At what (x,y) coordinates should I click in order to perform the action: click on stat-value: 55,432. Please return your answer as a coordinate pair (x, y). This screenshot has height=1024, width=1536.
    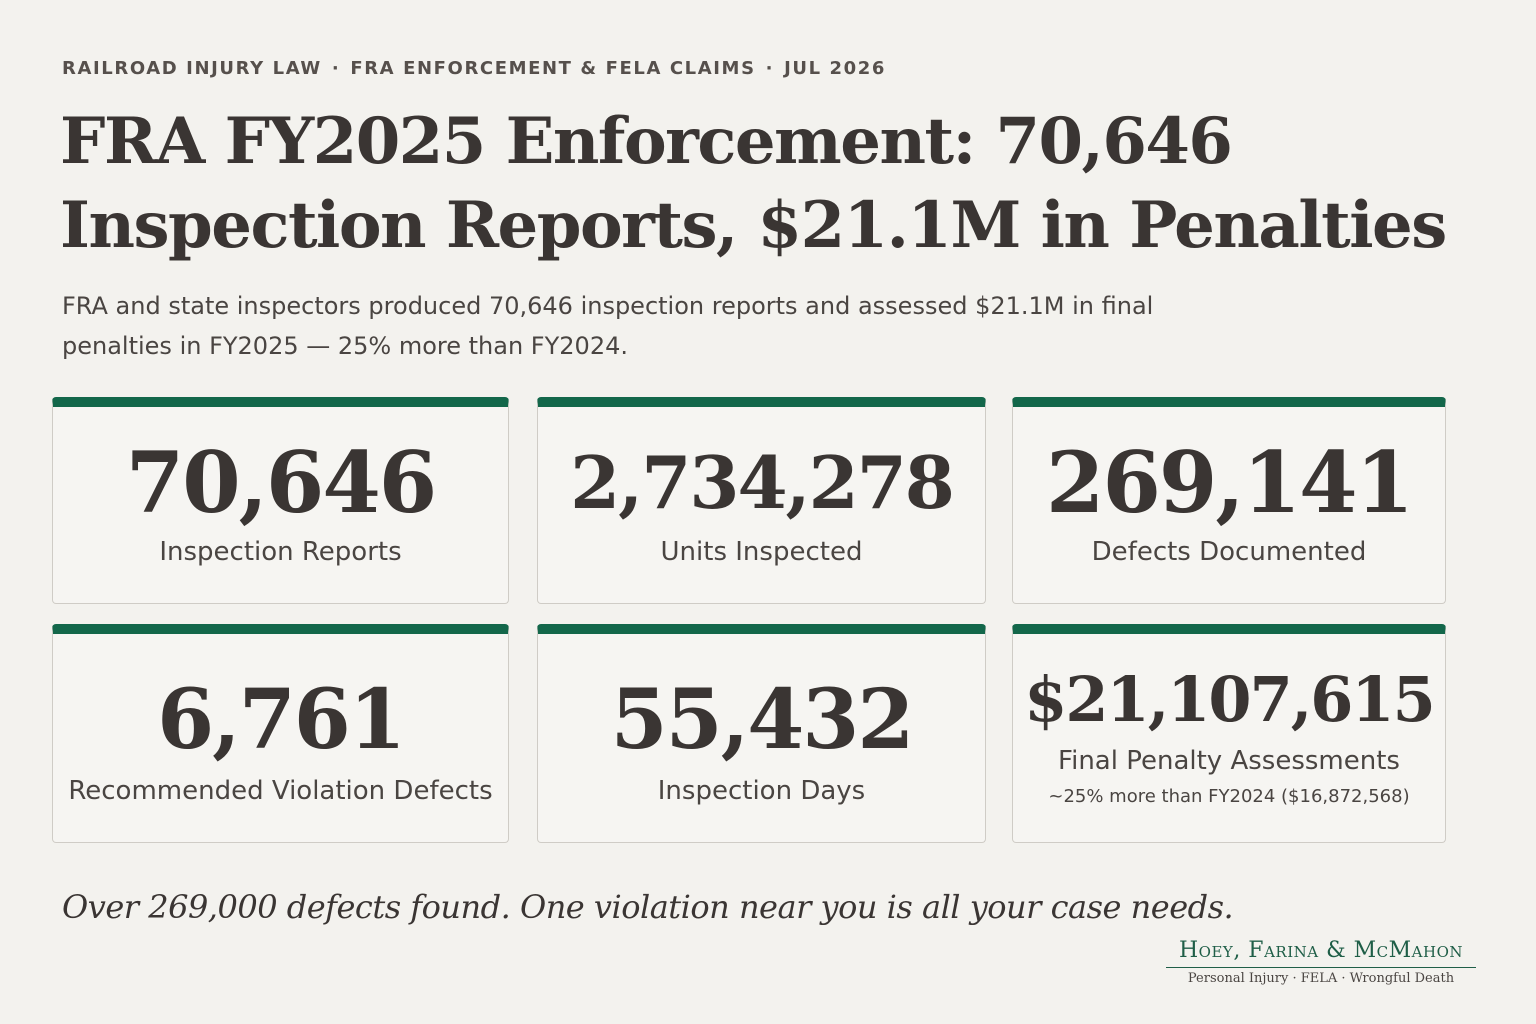
    Looking at the image, I should click on (762, 720).